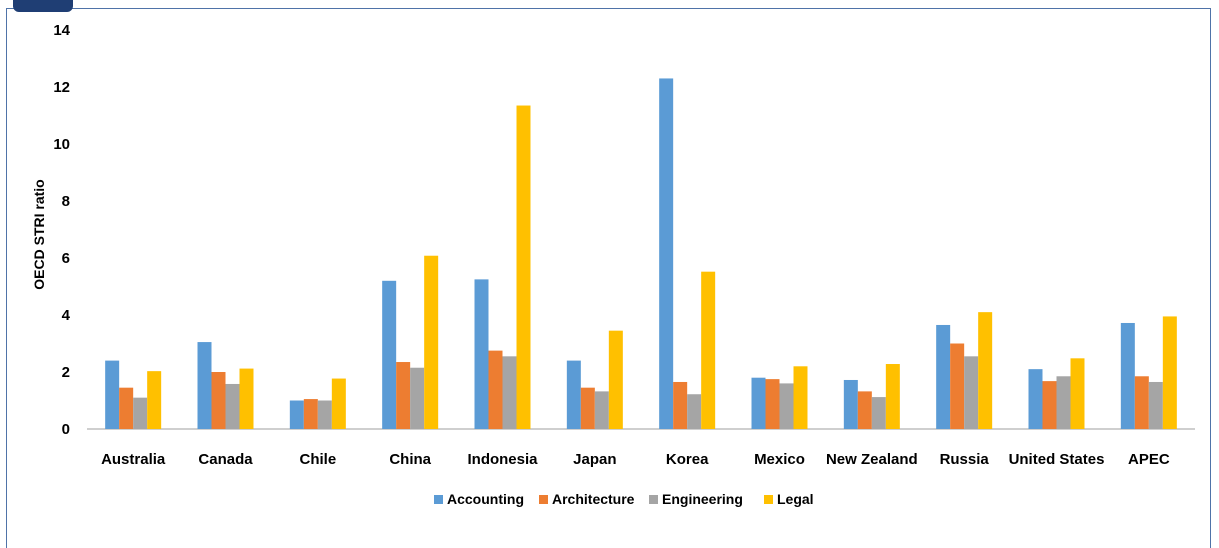  Describe the element at coordinates (864, 410) in the screenshot. I see `bar-architecture-new-zealand` at that location.